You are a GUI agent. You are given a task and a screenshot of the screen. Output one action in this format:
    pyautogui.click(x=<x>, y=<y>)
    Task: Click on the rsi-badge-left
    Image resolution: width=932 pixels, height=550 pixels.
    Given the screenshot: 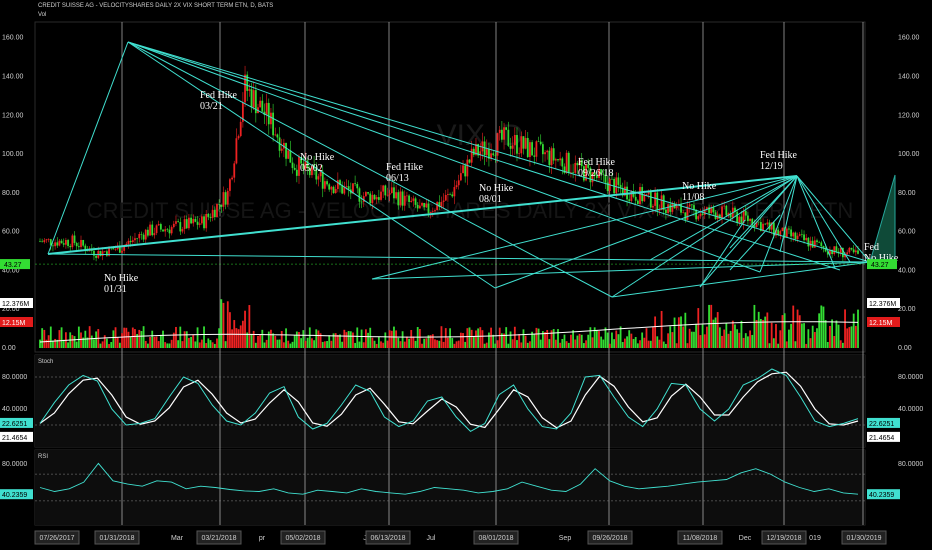 What is the action you would take?
    pyautogui.click(x=16, y=494)
    